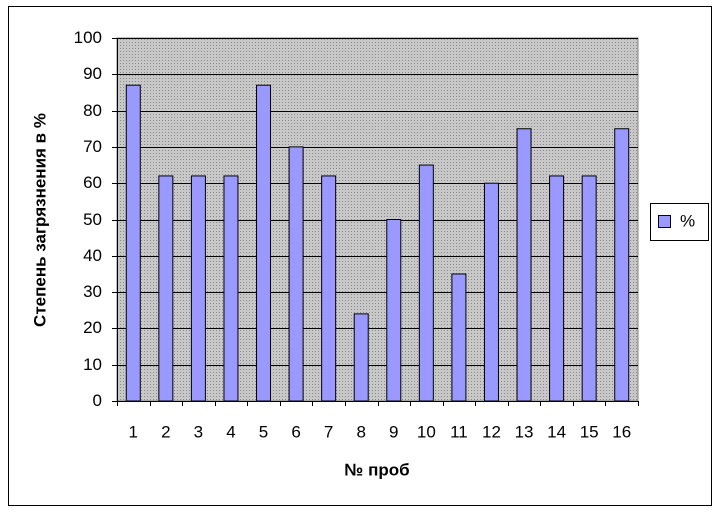 The height and width of the screenshot is (519, 720). I want to click on x-tick-label: 9, so click(393, 431).